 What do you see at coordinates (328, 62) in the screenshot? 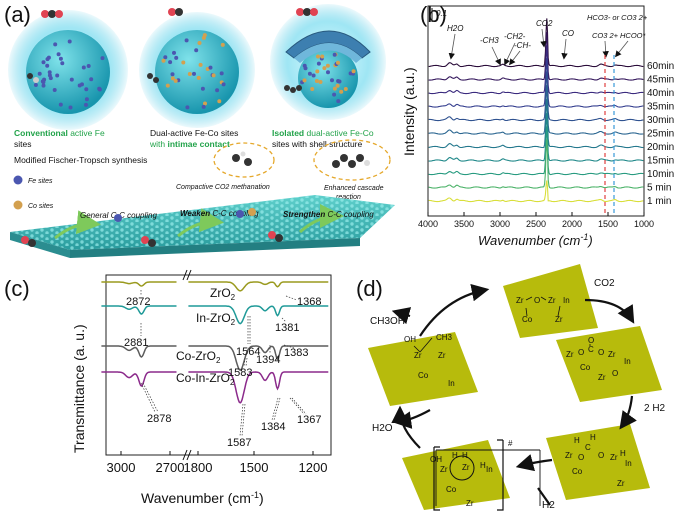
I see `catalyst-sphere-shell` at bounding box center [328, 62].